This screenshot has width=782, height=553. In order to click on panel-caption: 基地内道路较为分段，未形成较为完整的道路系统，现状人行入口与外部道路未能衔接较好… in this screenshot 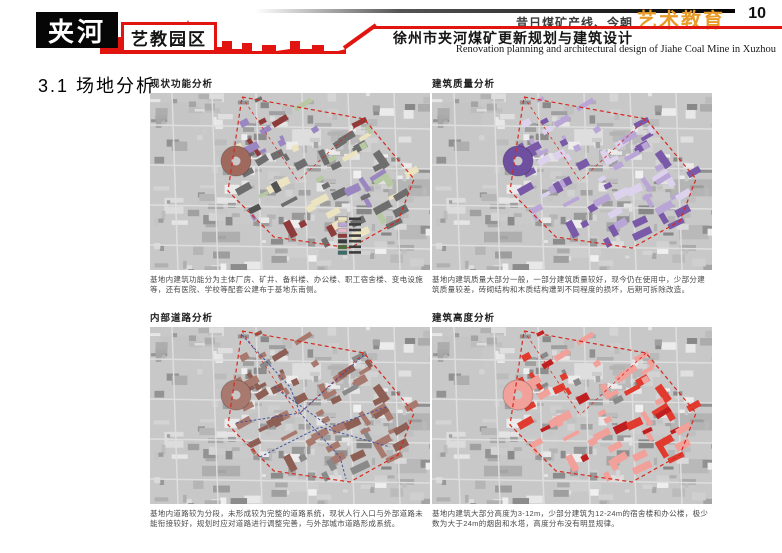, I will do `click(286, 519)`.